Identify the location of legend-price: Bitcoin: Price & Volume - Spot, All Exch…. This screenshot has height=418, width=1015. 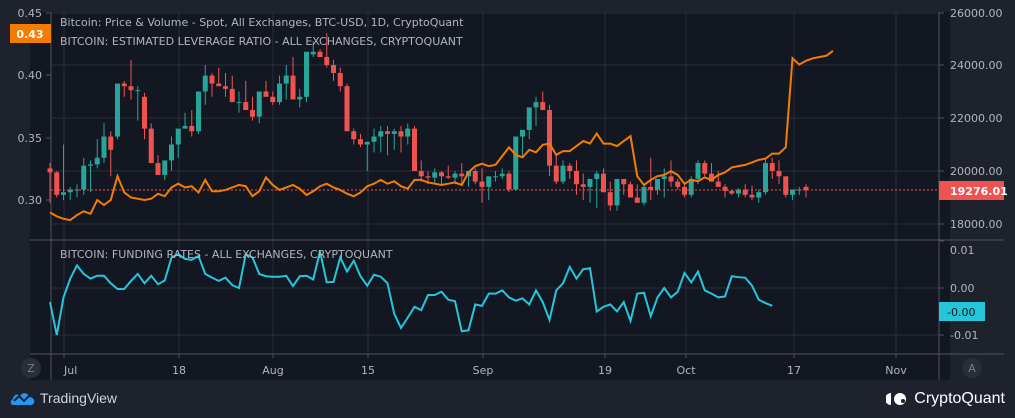
(262, 22).